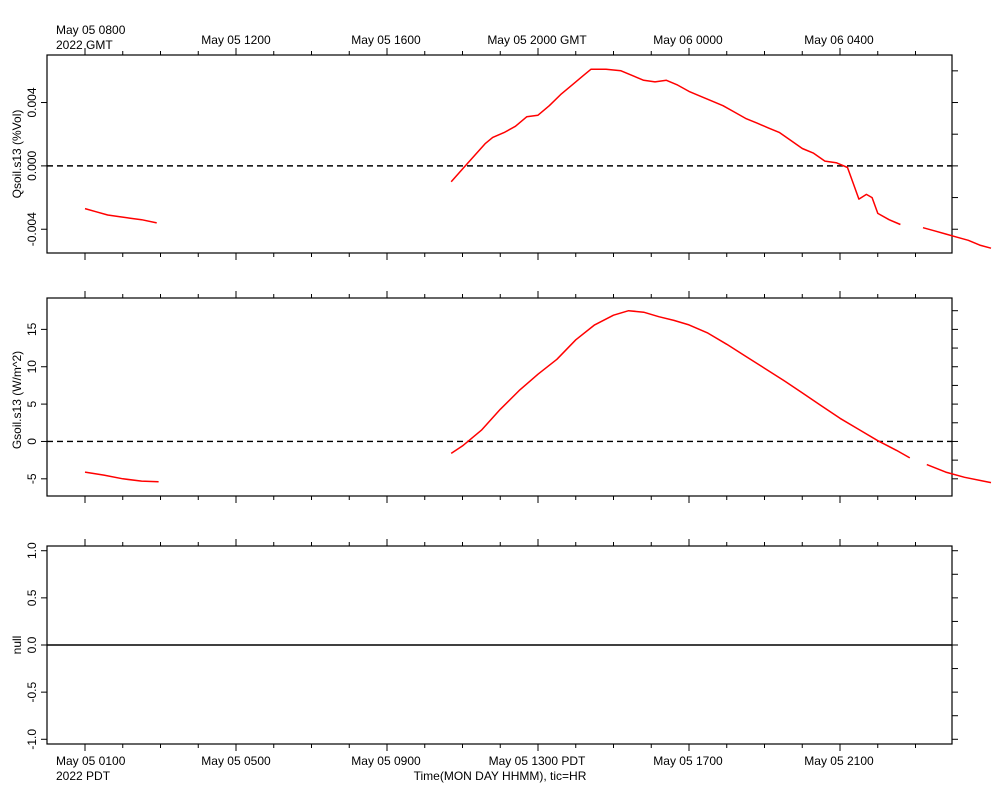  What do you see at coordinates (91, 761) in the screenshot?
I see `bottom-axis-first-label-line1: May 05 0100` at bounding box center [91, 761].